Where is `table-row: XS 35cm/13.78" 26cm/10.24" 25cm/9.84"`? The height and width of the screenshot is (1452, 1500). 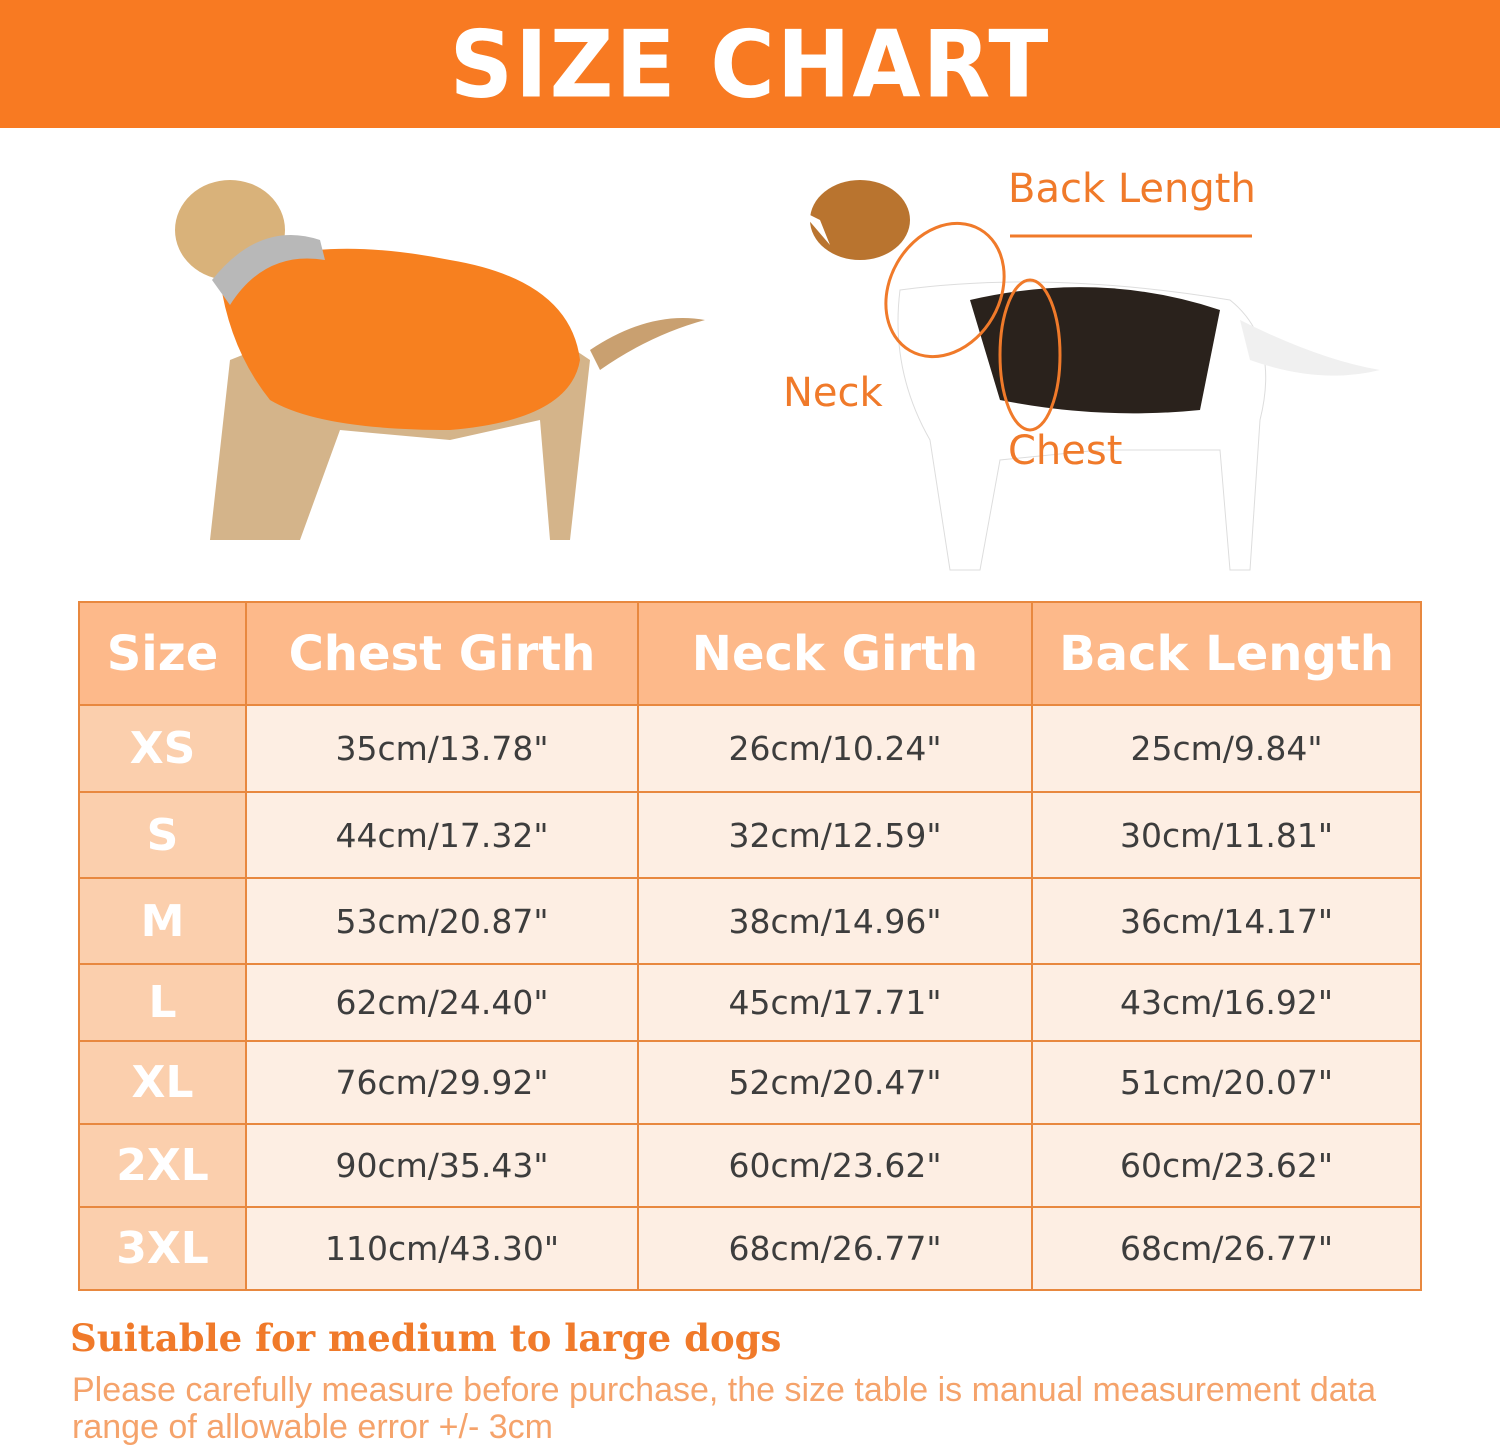
table-row: XS 35cm/13.78" 26cm/10.24" 25cm/9.84" is located at coordinates (750, 748).